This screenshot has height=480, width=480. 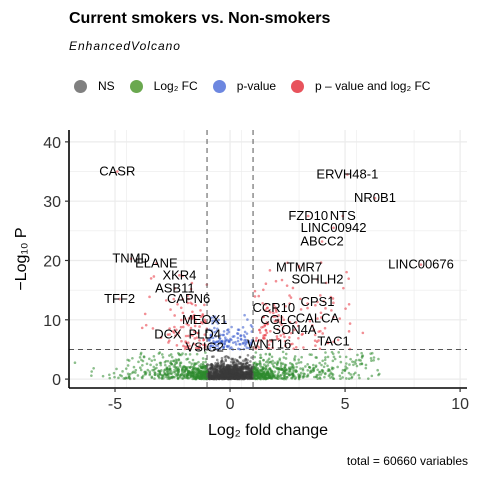 What do you see at coordinates (56, 380) in the screenshot?
I see `y-tick-label: 0` at bounding box center [56, 380].